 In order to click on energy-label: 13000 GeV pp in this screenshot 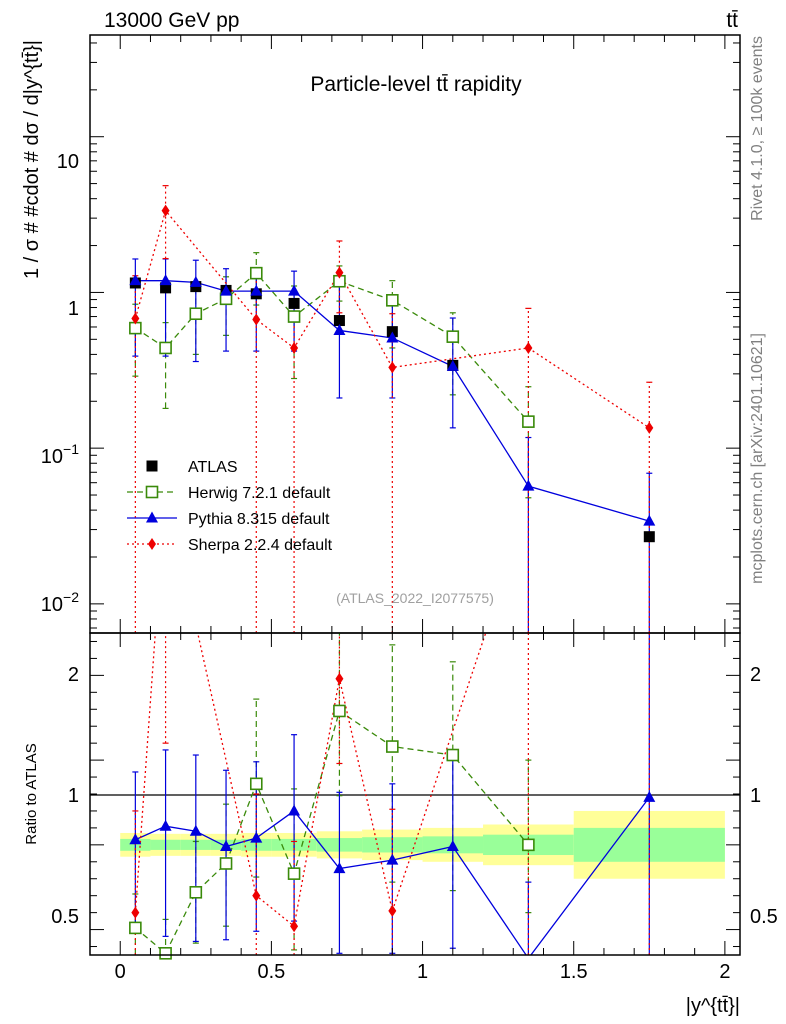, I will do `click(171, 20)`.